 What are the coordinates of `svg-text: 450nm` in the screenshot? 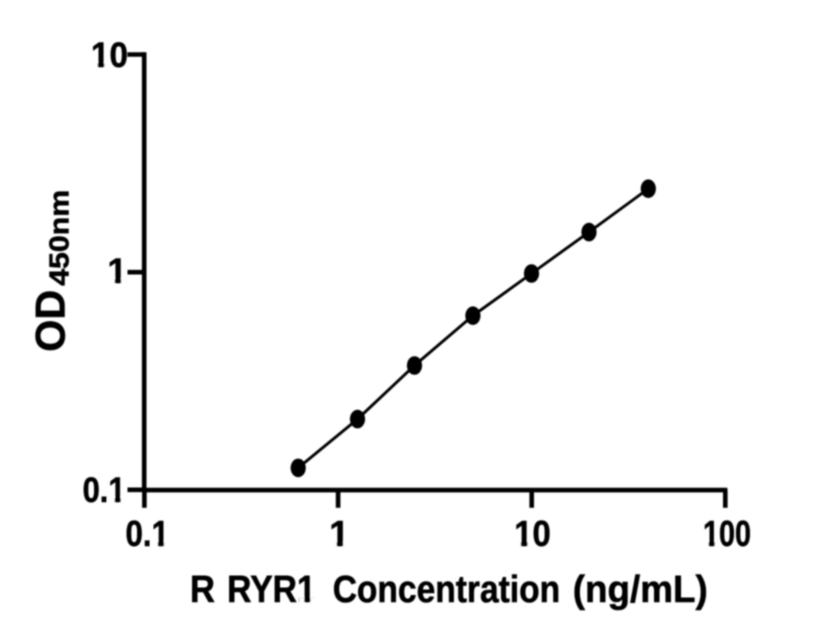 It's located at (59, 238).